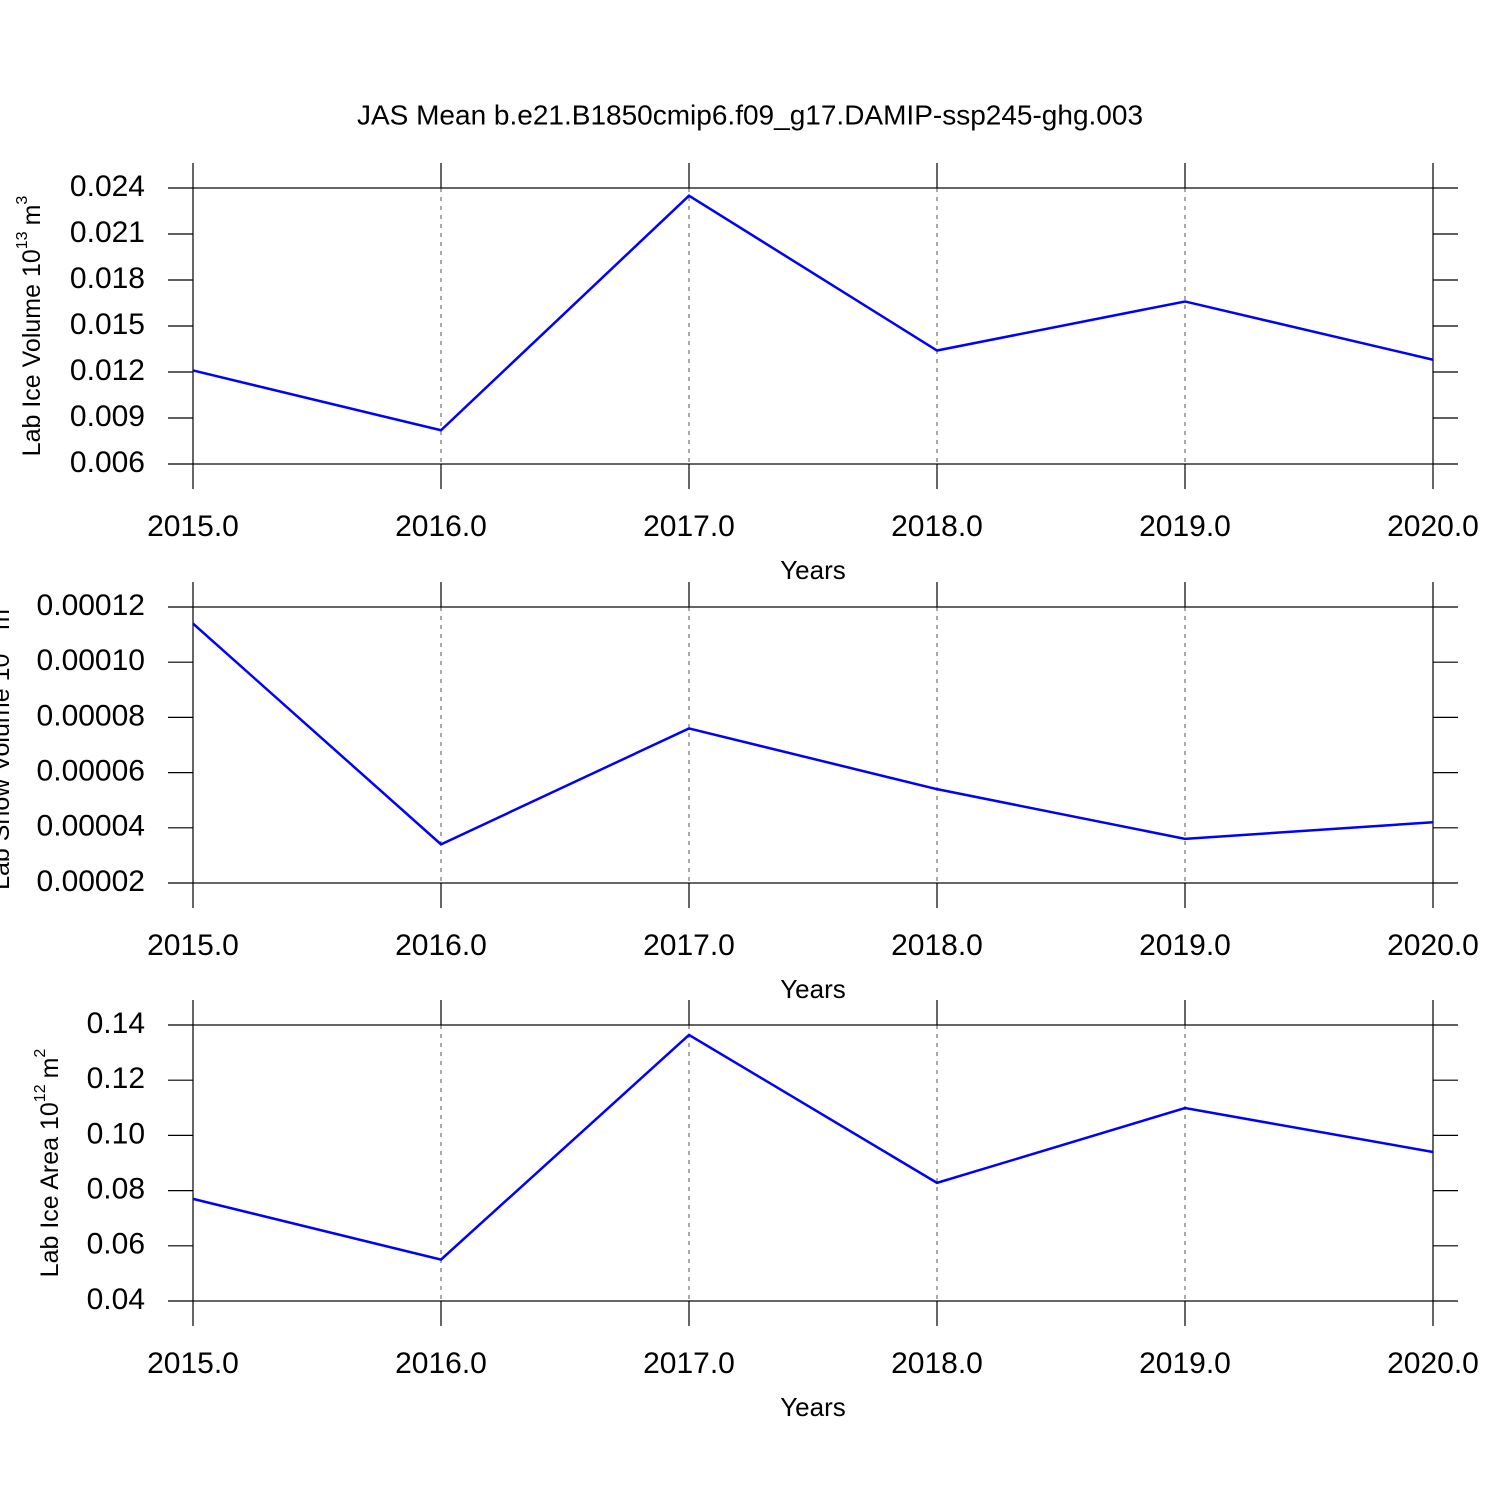 The image size is (1500, 1500). What do you see at coordinates (91, 715) in the screenshot?
I see `y-tick-label: 0.00008` at bounding box center [91, 715].